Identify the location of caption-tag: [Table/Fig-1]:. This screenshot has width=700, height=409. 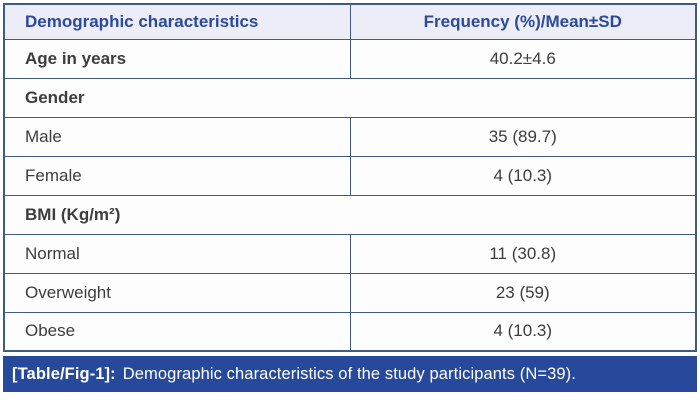
(64, 373).